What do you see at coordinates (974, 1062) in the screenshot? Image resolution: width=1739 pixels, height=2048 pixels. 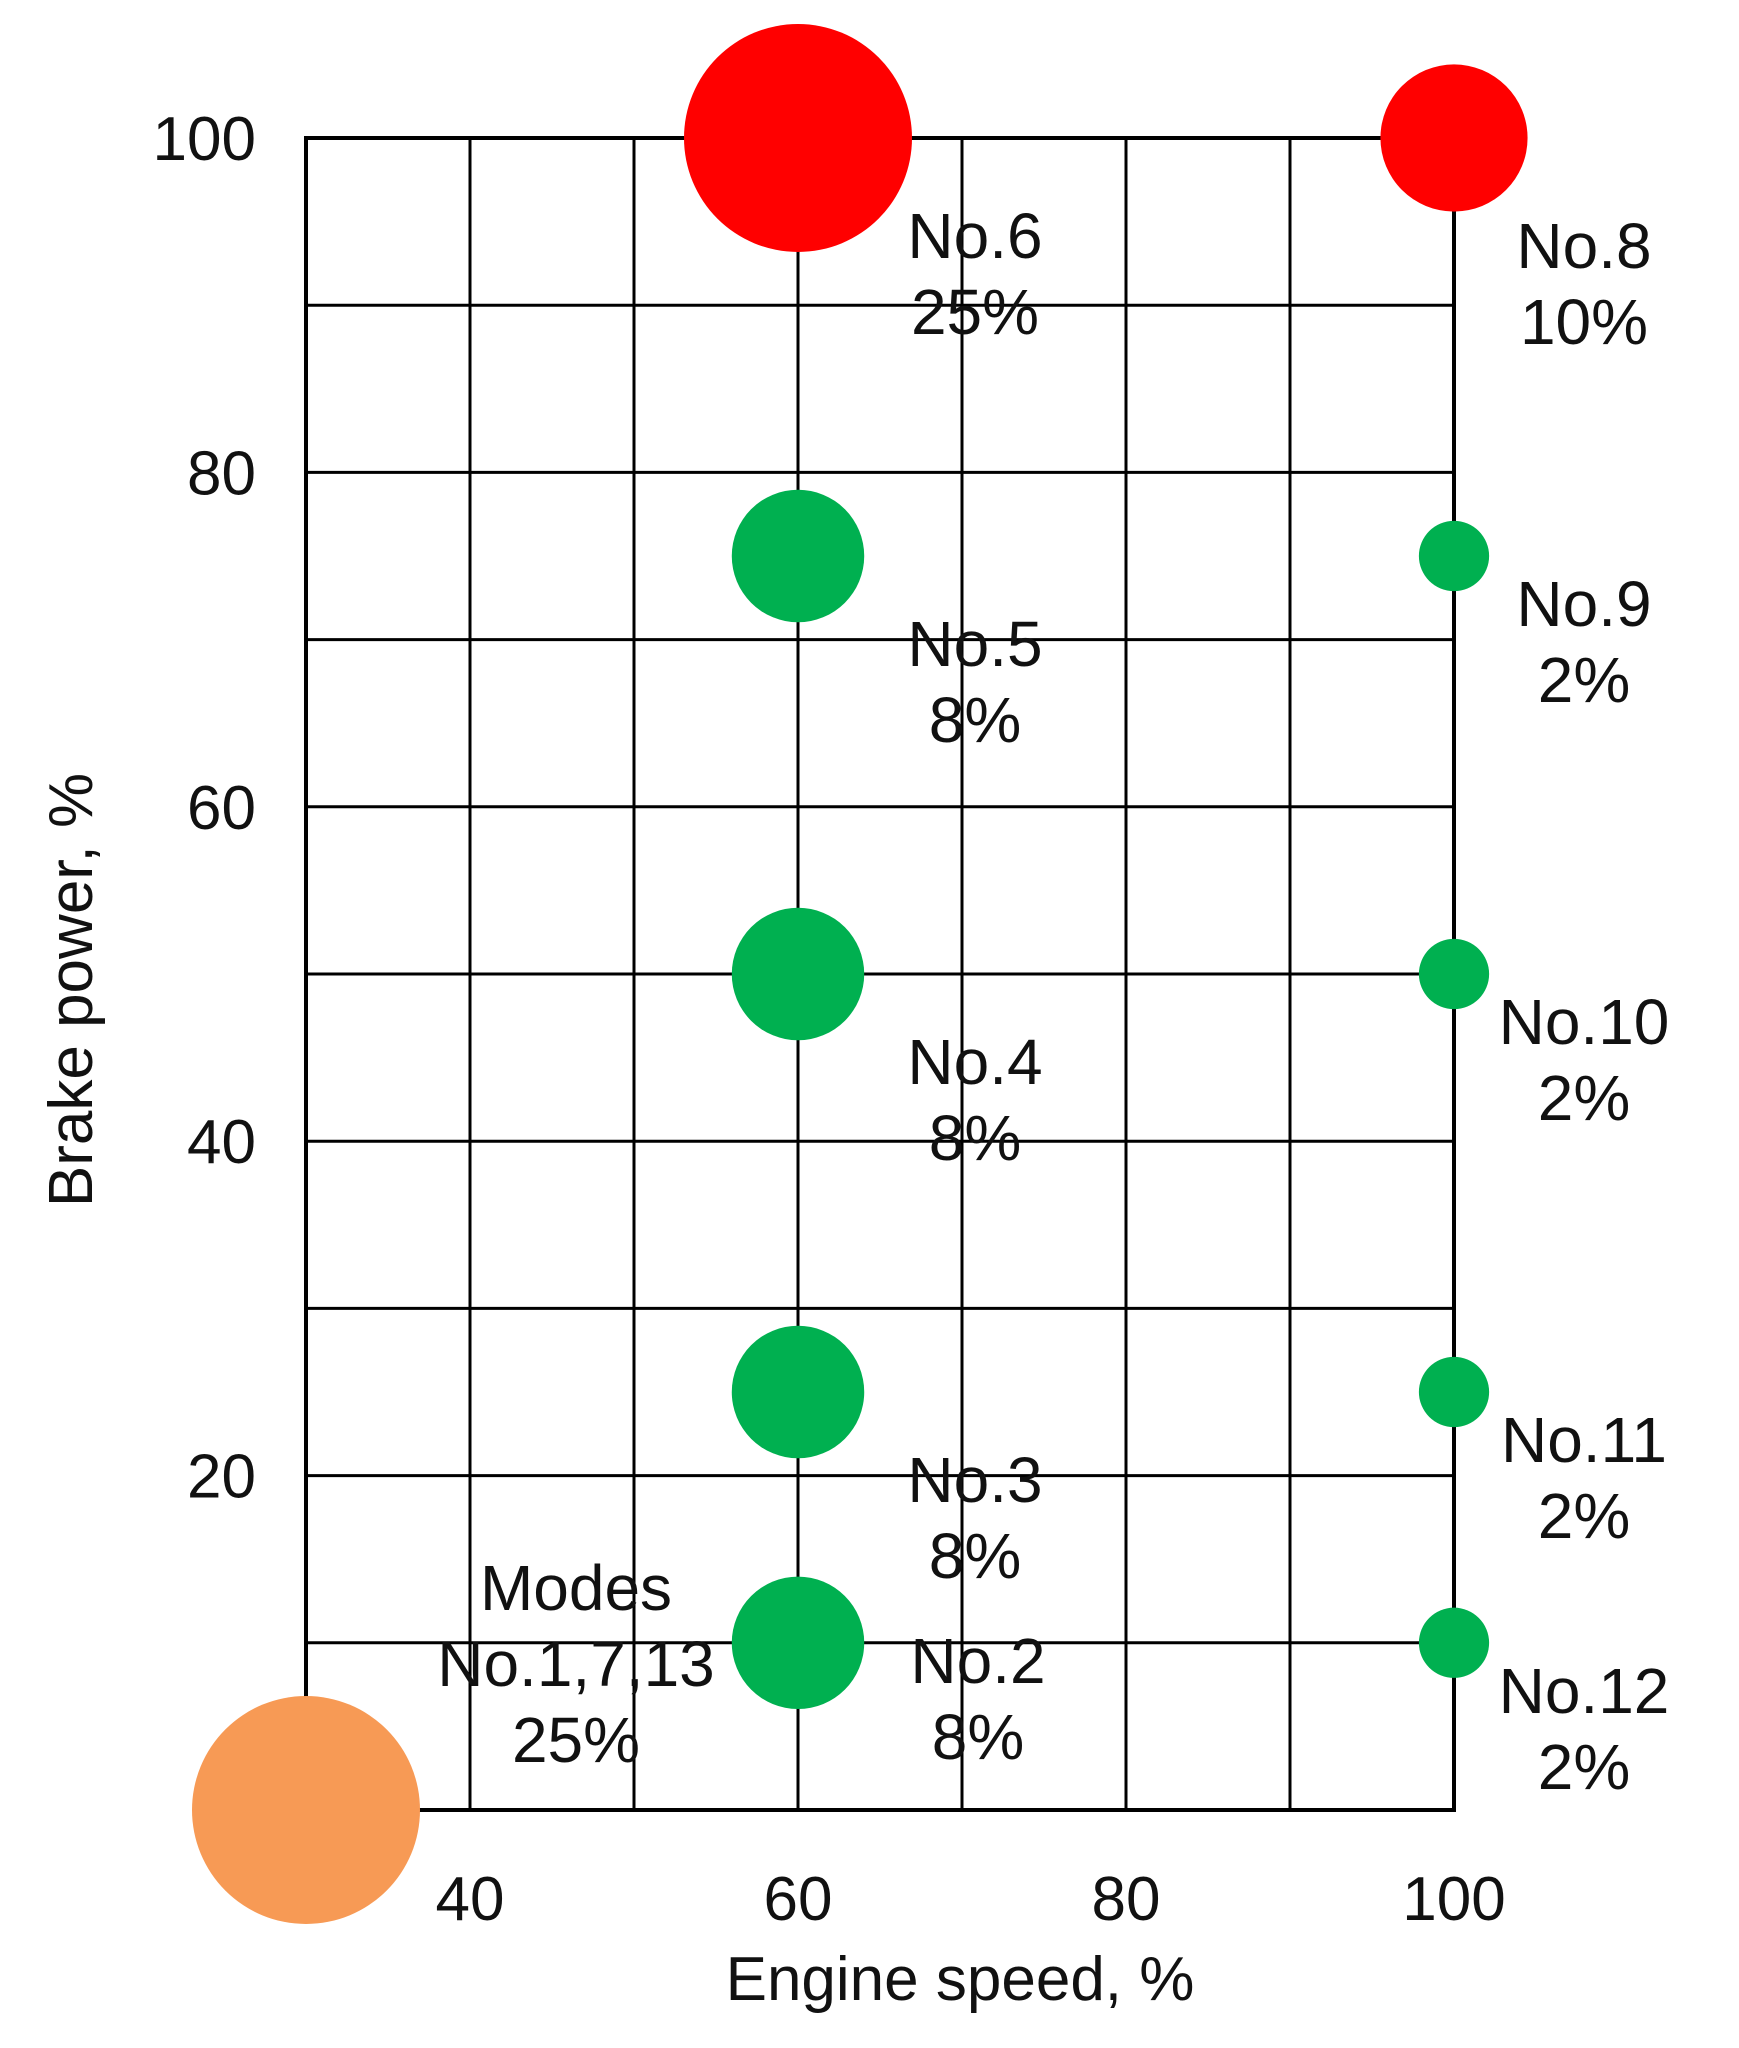 I see `point-label-line: No.4` at bounding box center [974, 1062].